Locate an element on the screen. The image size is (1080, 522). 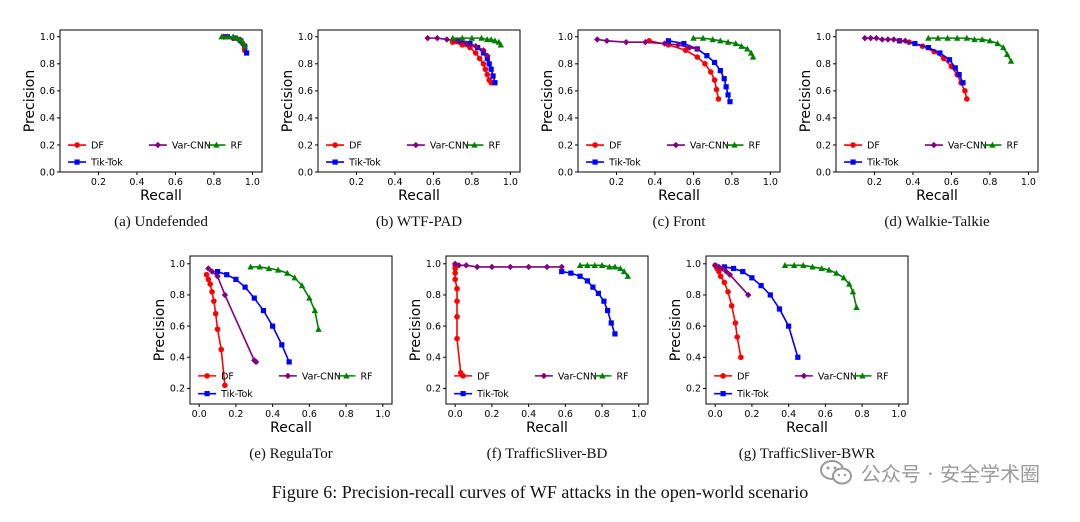
y-tick-label: 0.6 is located at coordinates (433, 326).